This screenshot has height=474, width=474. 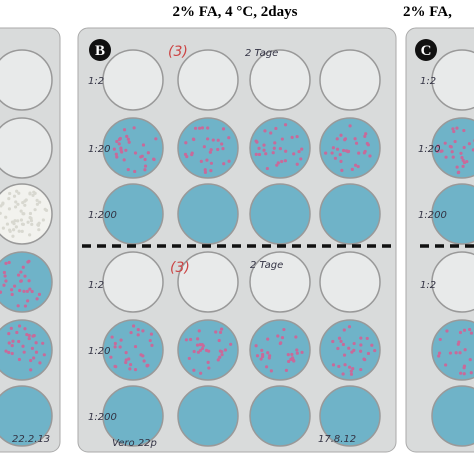 I want to click on panel-badge, so click(x=100, y=50).